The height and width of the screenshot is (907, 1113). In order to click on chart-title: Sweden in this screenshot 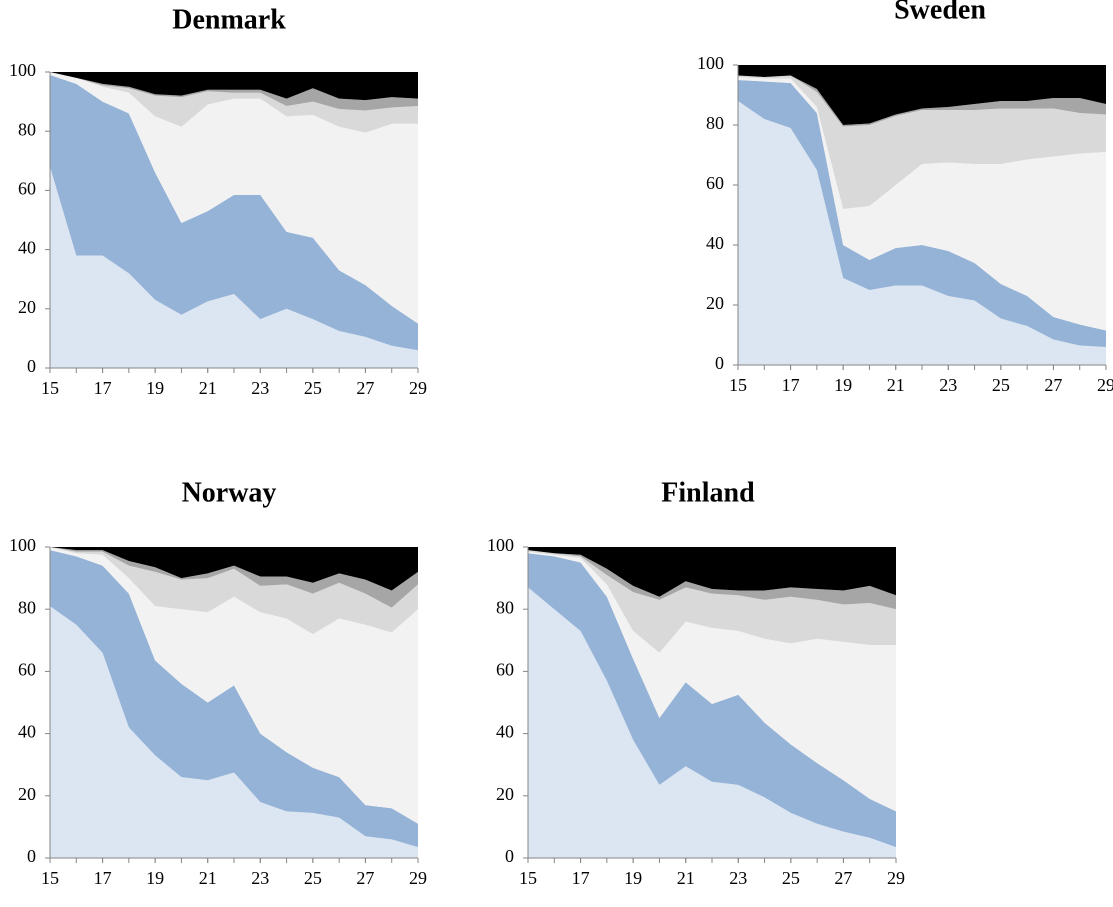, I will do `click(940, 12)`.